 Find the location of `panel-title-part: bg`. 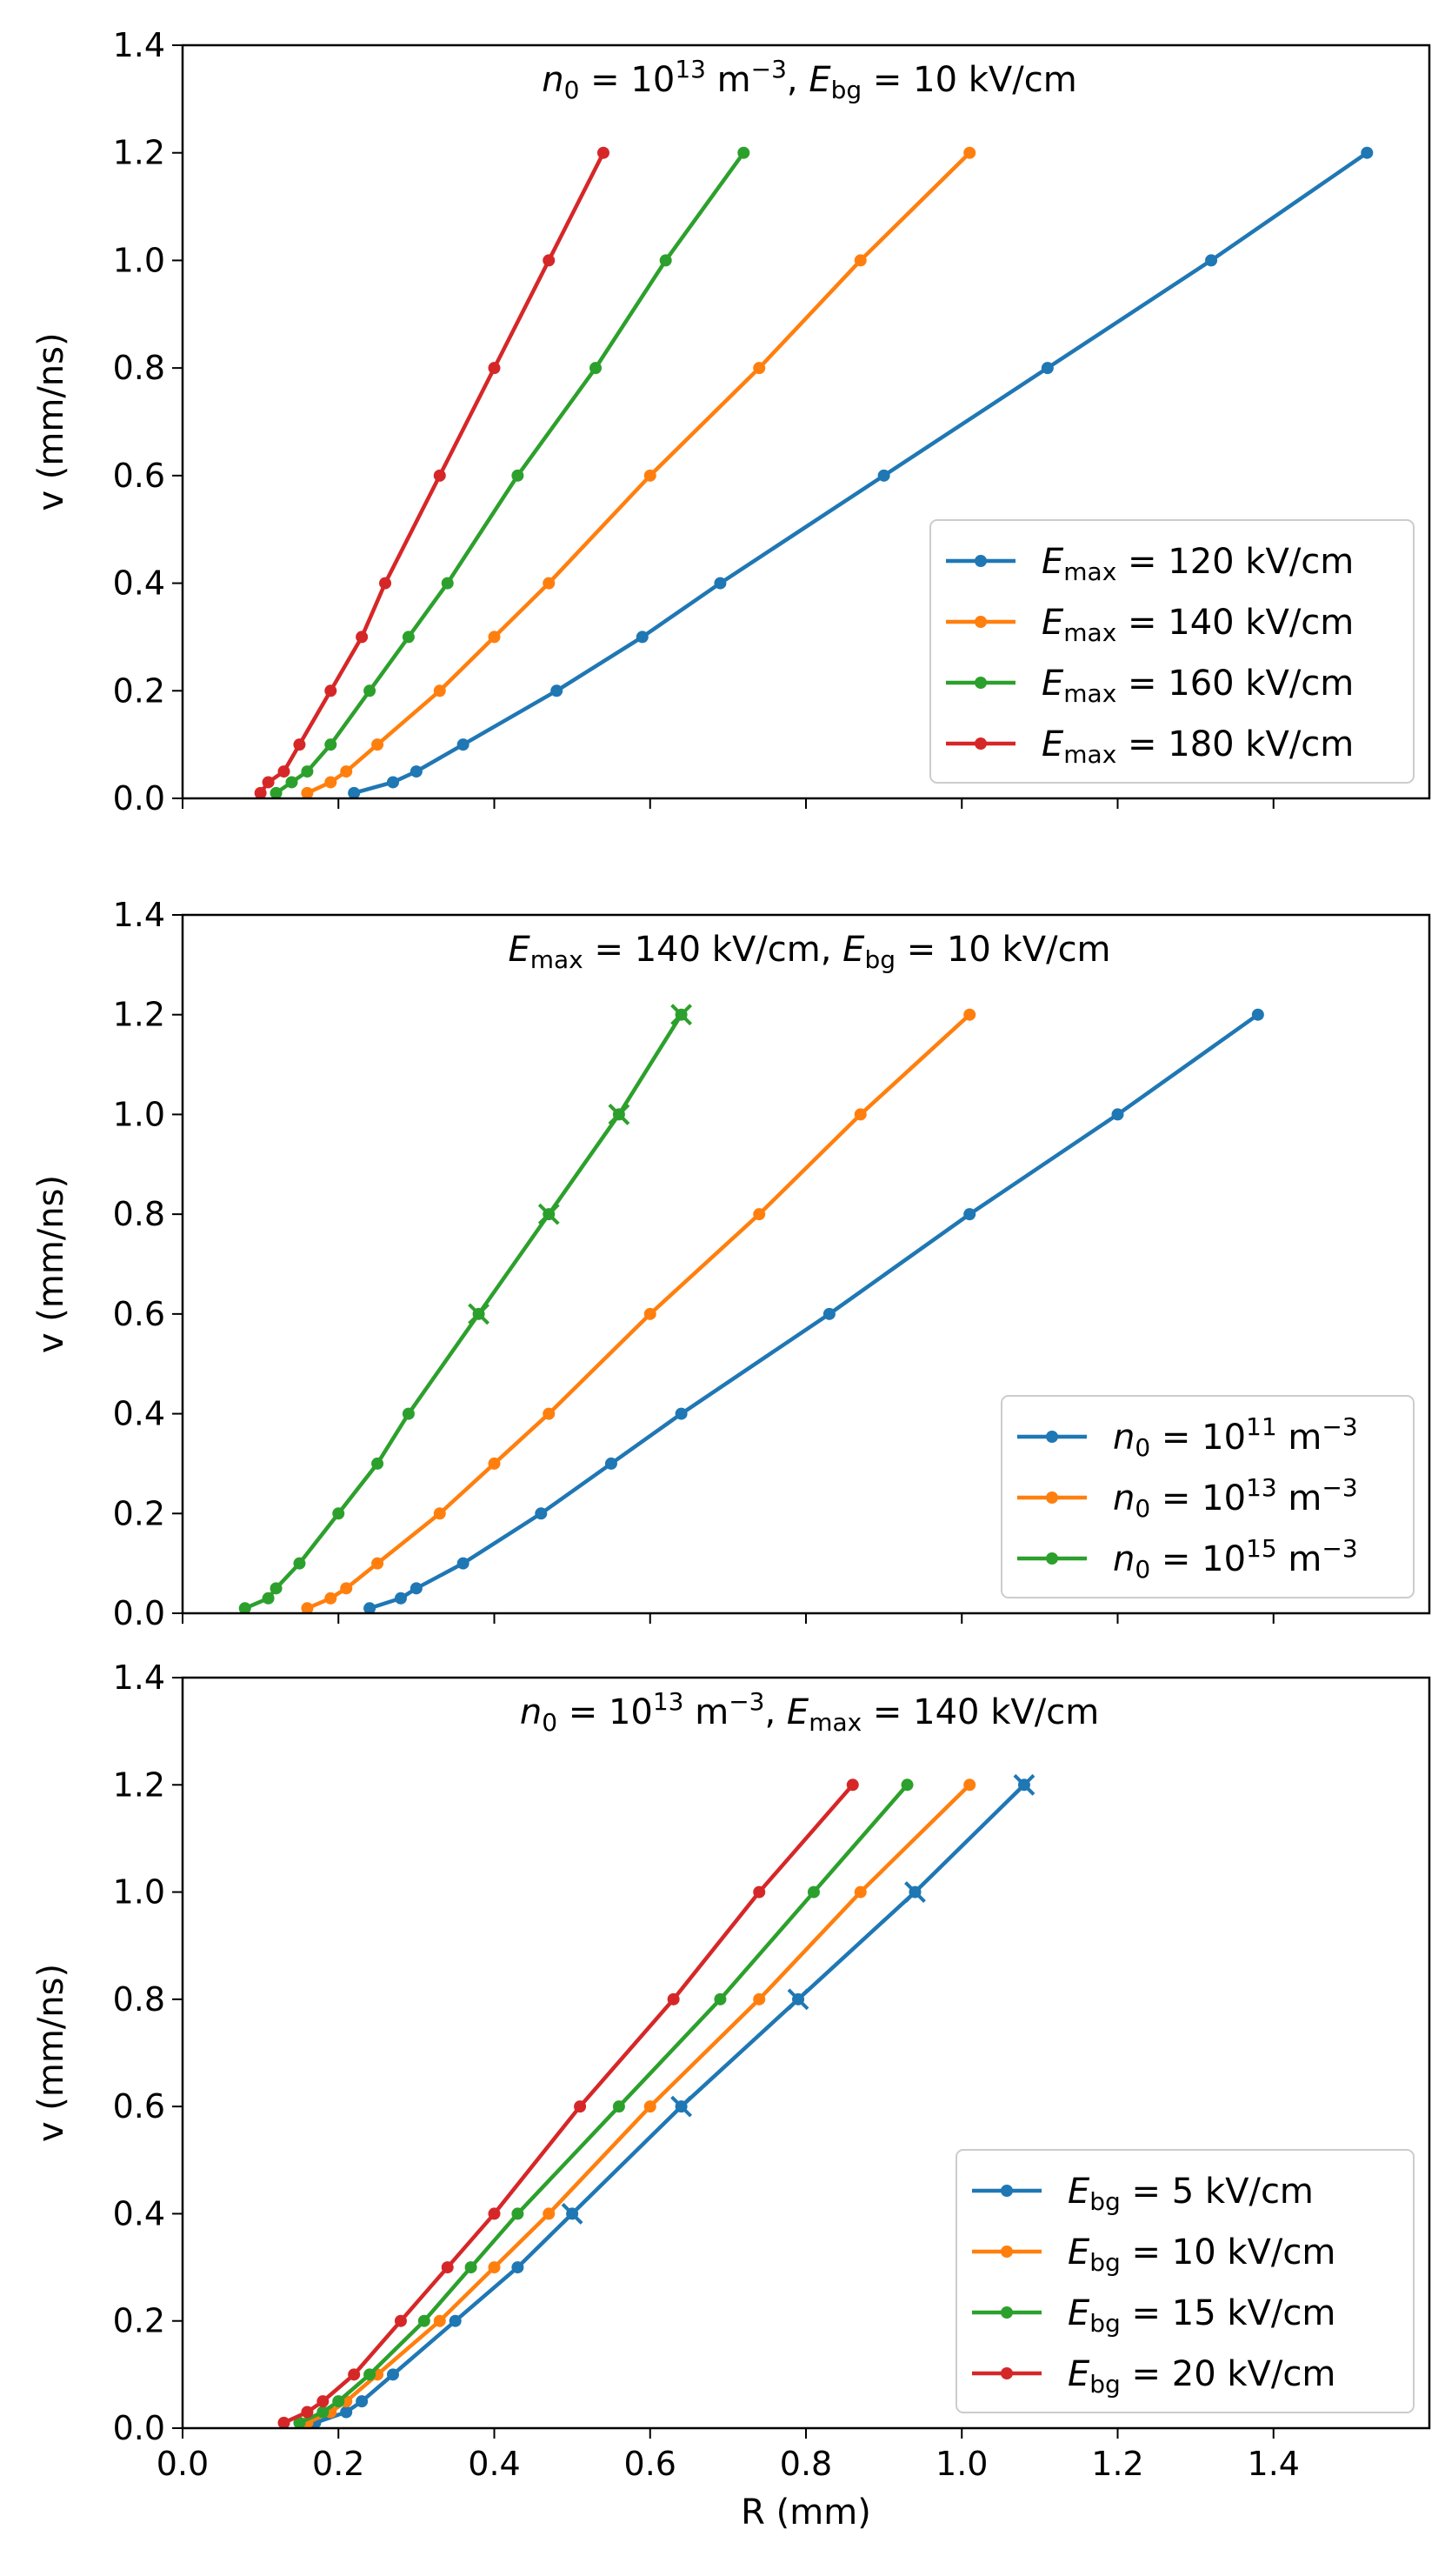

panel-title-part: bg is located at coordinates (846, 90).